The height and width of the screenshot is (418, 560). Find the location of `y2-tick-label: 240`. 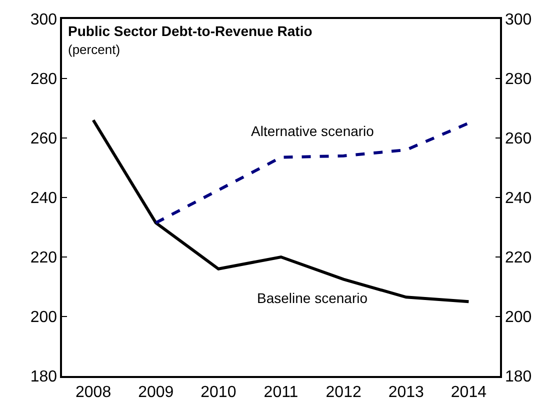

y2-tick-label: 240 is located at coordinates (518, 199).